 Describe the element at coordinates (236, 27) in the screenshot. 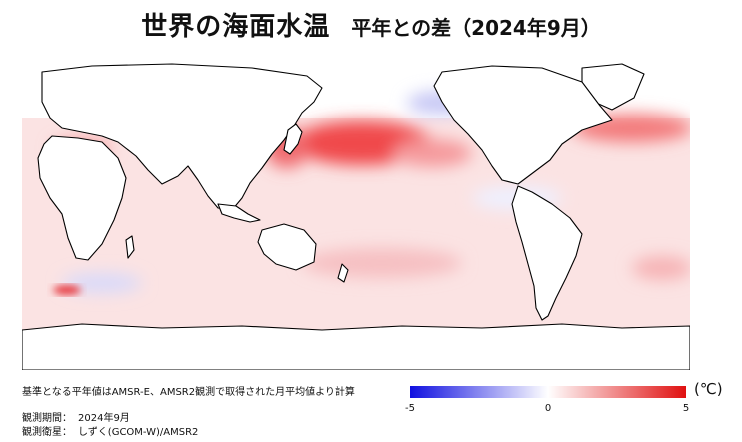

I see `map-title: 世界の海面水温` at that location.